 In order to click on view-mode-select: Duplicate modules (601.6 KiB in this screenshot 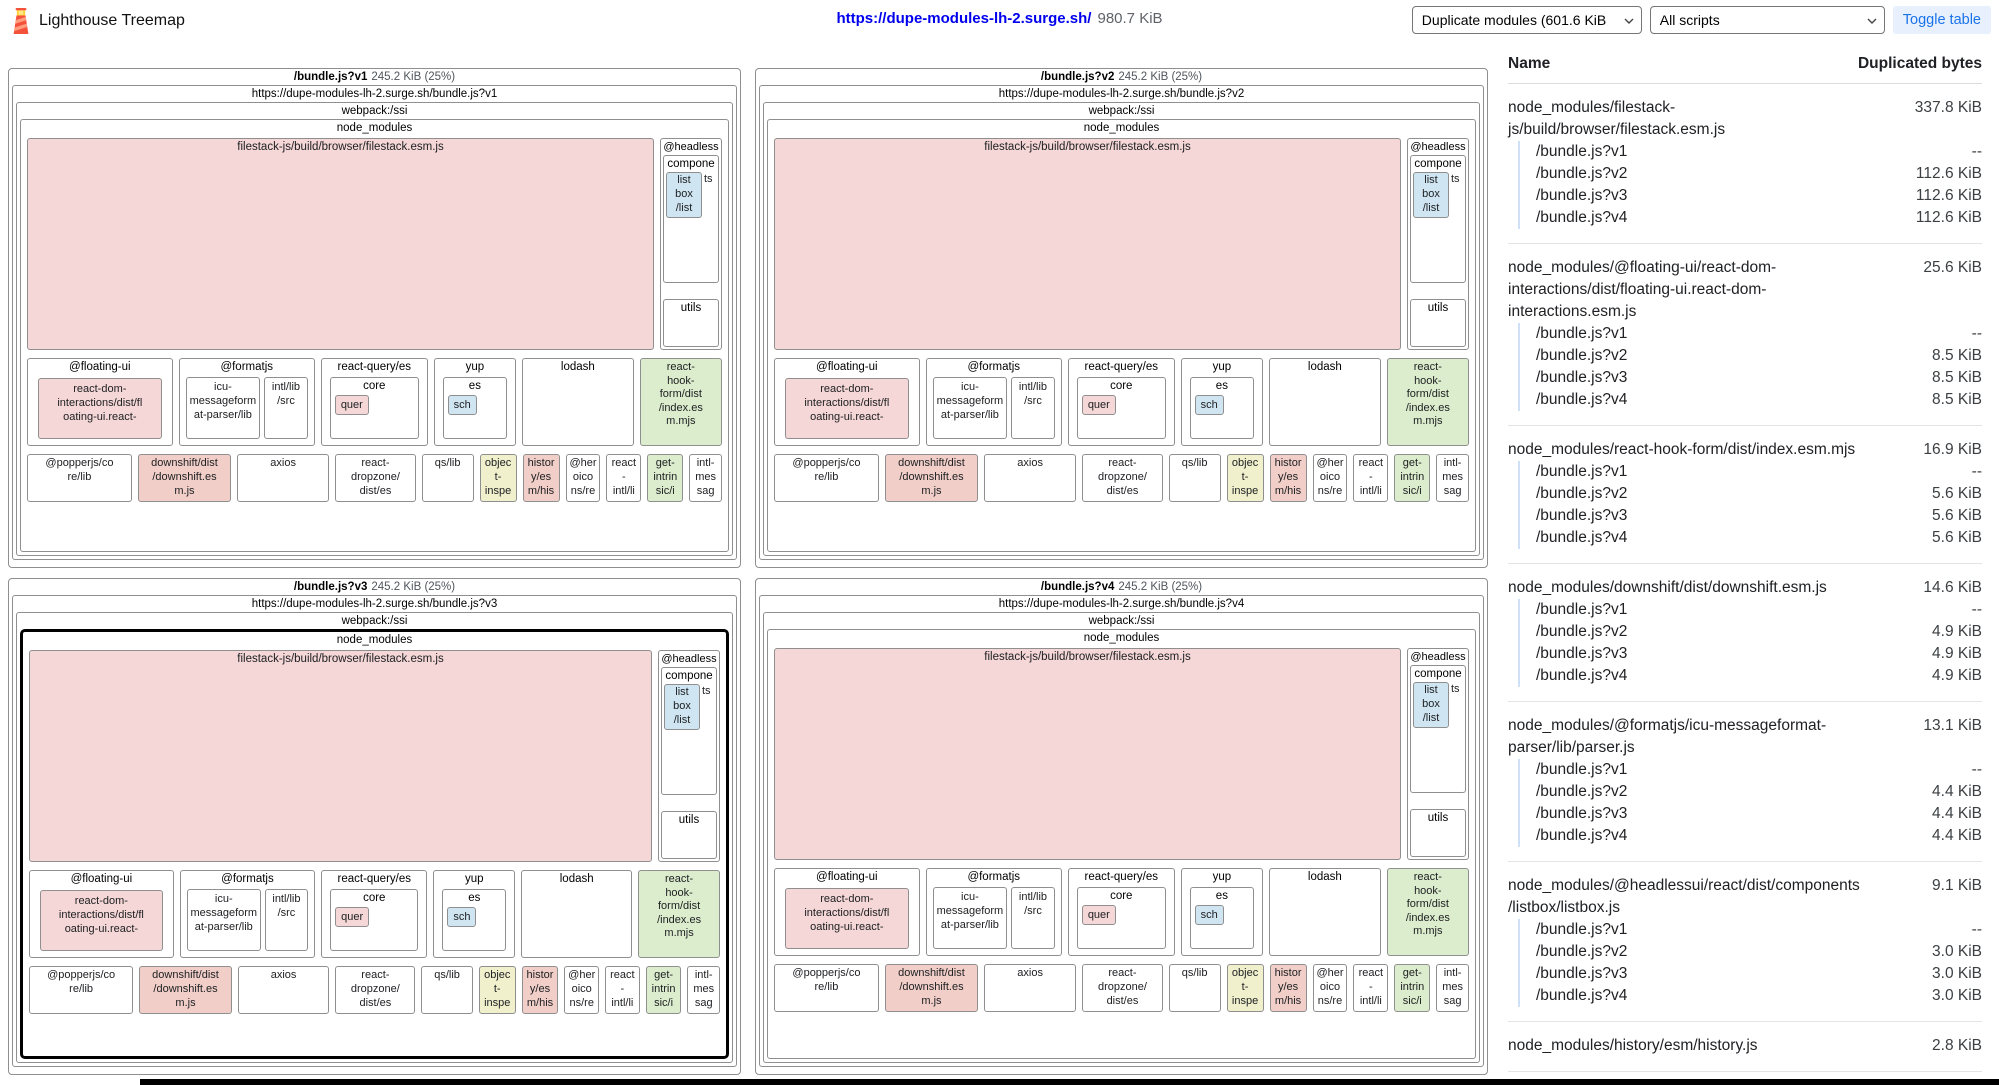, I will do `click(1526, 20)`.